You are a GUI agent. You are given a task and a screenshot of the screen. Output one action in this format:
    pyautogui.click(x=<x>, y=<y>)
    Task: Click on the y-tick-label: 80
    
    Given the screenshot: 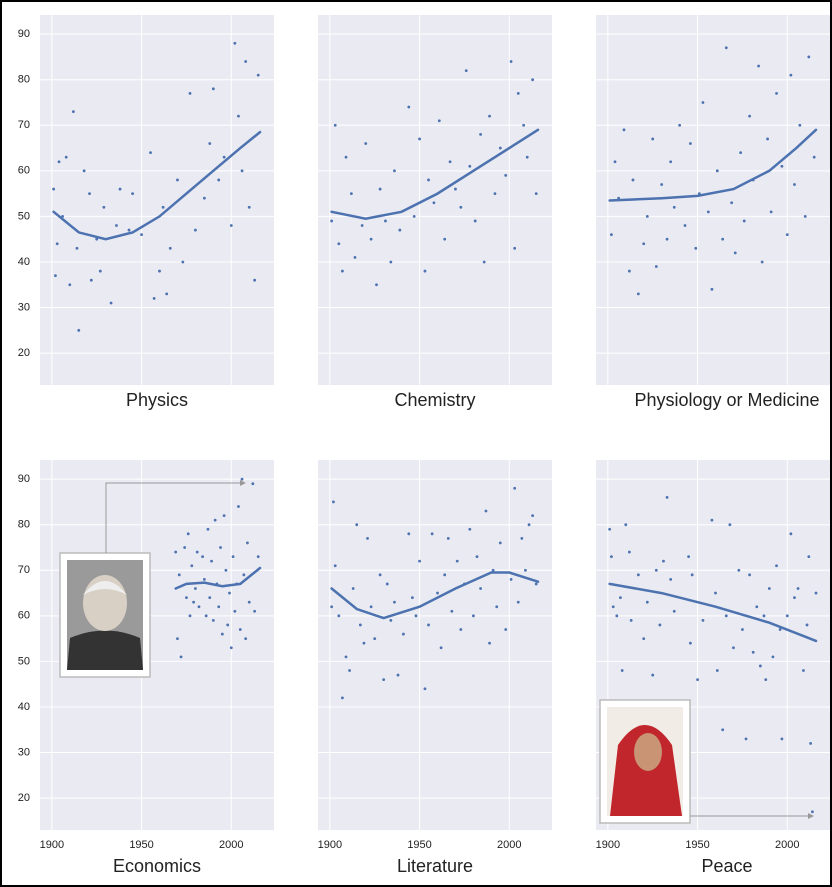 What is the action you would take?
    pyautogui.click(x=24, y=80)
    